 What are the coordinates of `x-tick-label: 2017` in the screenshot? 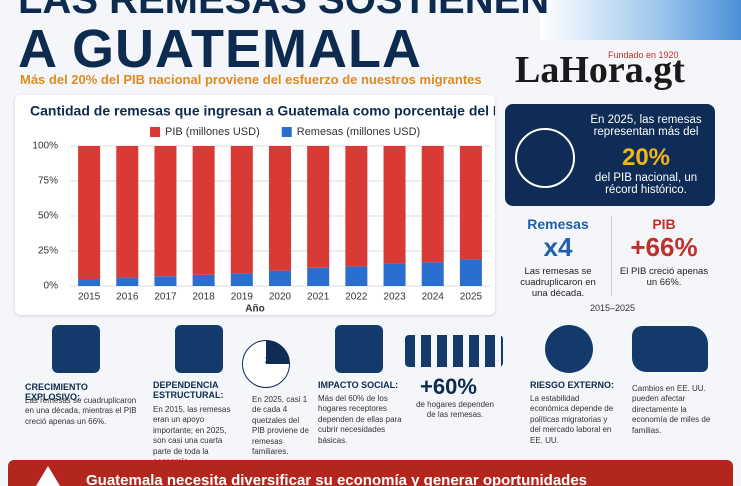 It's located at (165, 297).